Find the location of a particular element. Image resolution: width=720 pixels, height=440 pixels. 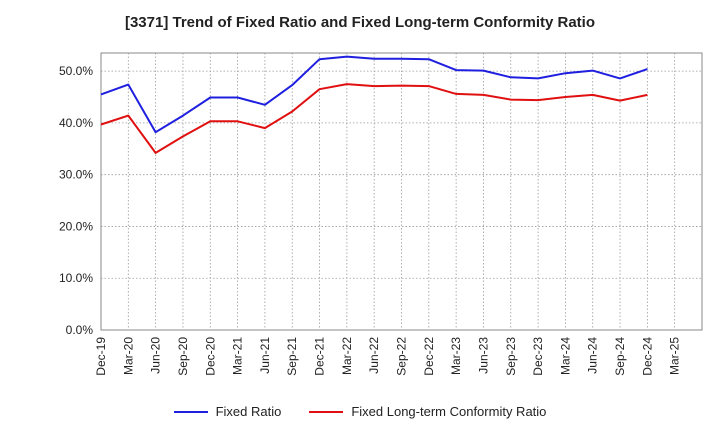

x-tick-label: Mar-24 is located at coordinates (565, 356).